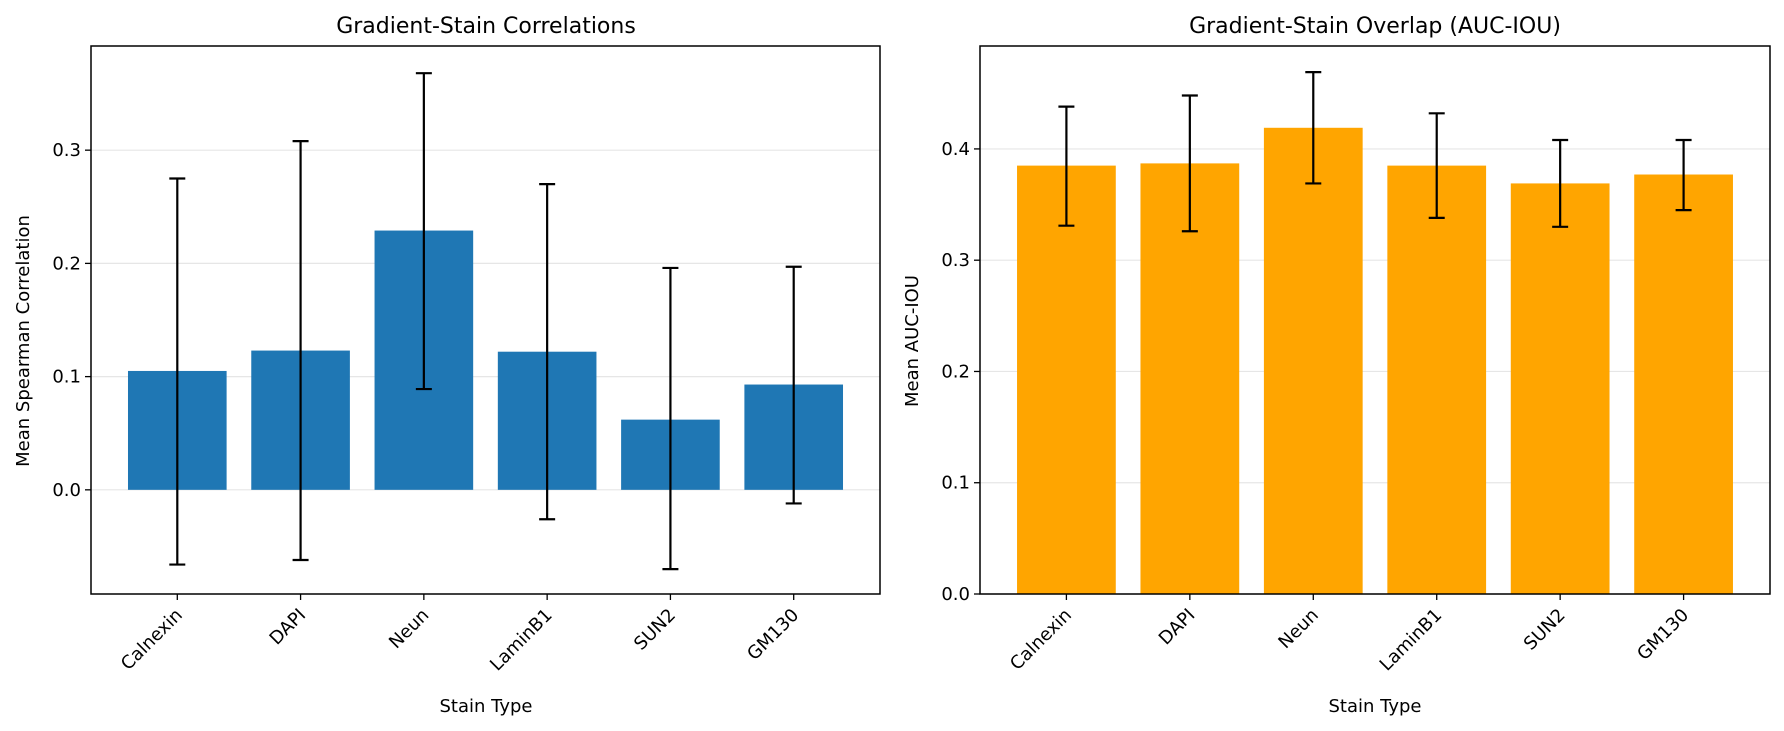 The width and height of the screenshot is (1784, 731). What do you see at coordinates (1375, 26) in the screenshot?
I see `chart-title: Gradient-Stain Overlap (AUC-IOU)` at bounding box center [1375, 26].